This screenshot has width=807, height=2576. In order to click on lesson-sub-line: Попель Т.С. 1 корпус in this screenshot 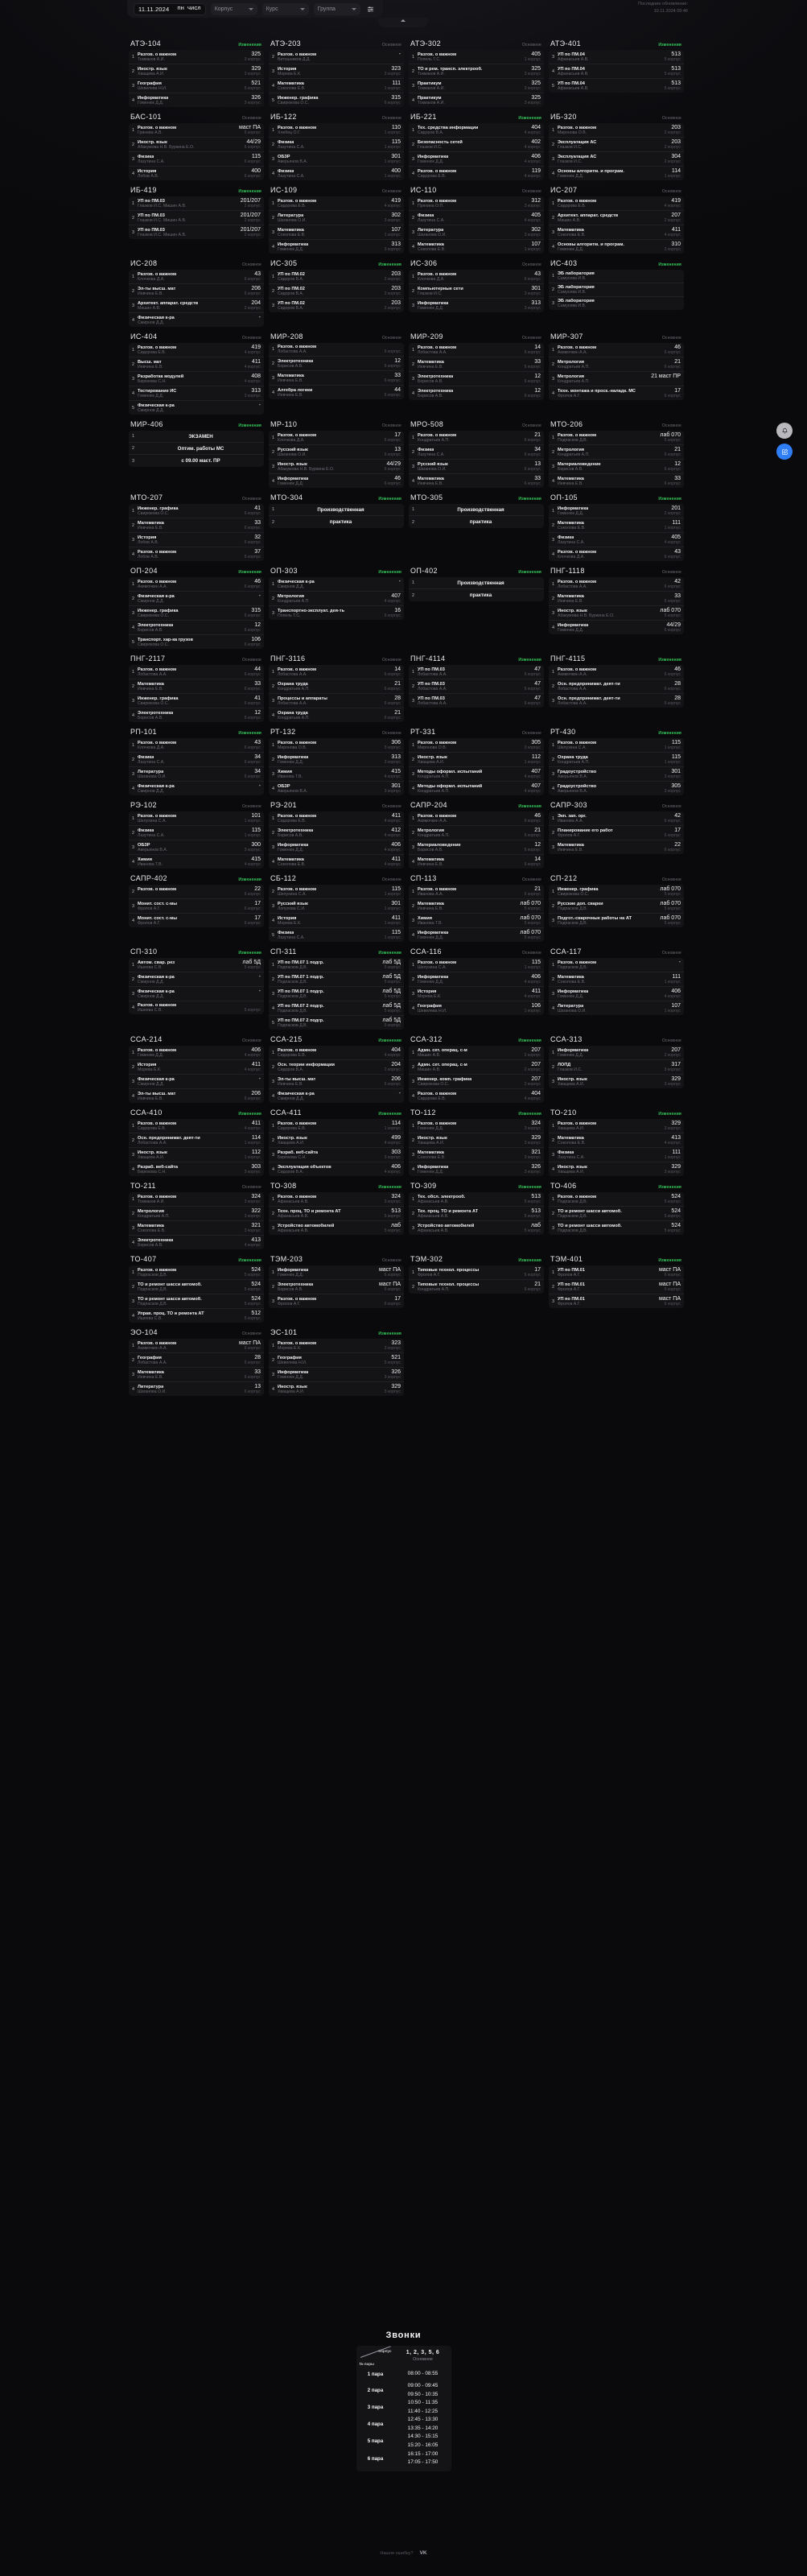, I will do `click(479, 59)`.